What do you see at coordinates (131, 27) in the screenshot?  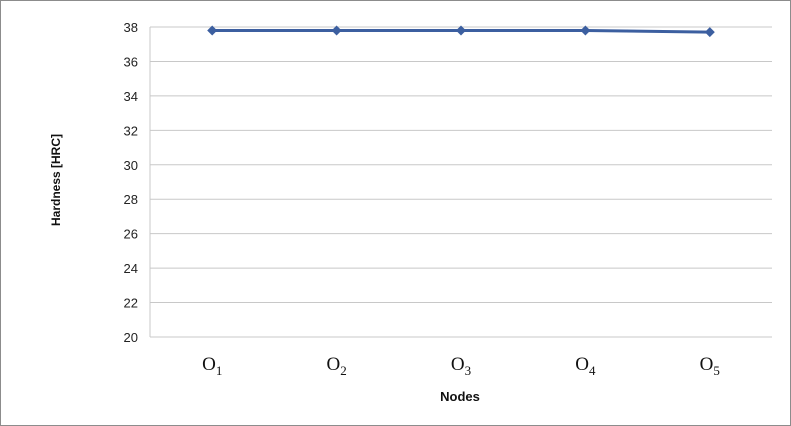 I see `y-tick-label: 38` at bounding box center [131, 27].